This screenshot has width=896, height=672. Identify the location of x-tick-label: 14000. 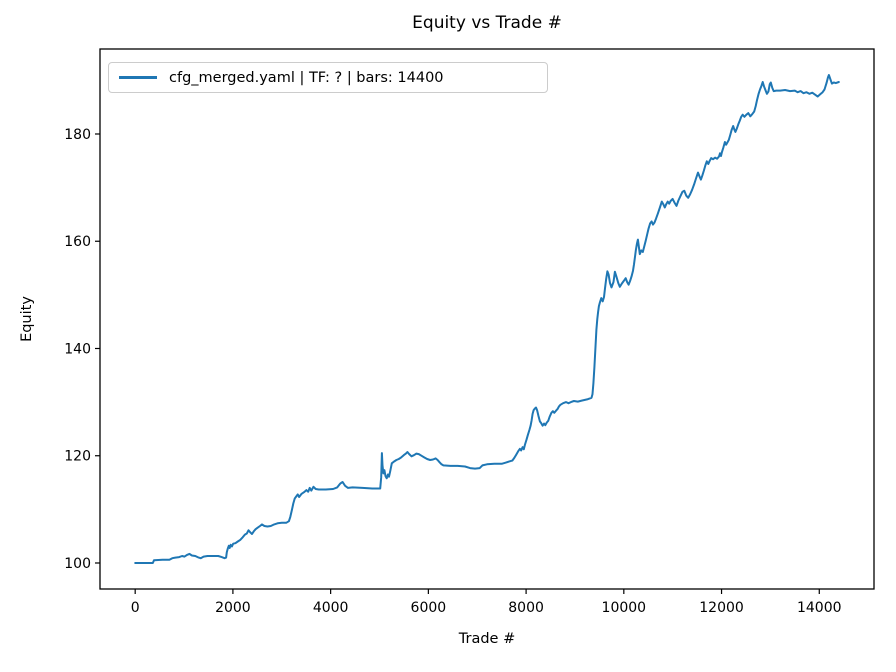
(819, 608).